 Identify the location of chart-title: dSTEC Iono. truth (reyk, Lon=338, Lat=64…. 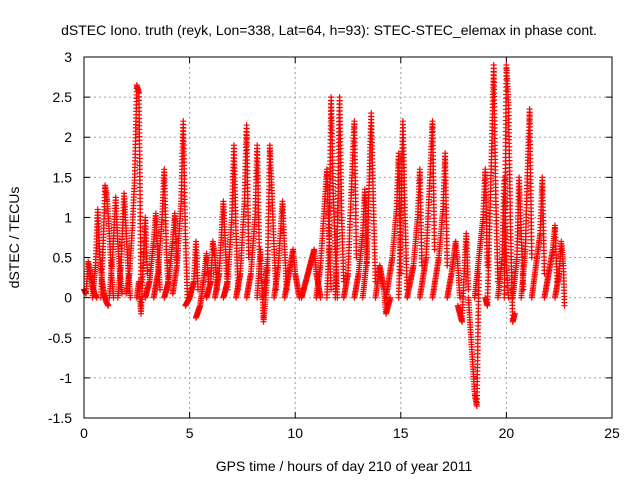
(329, 30).